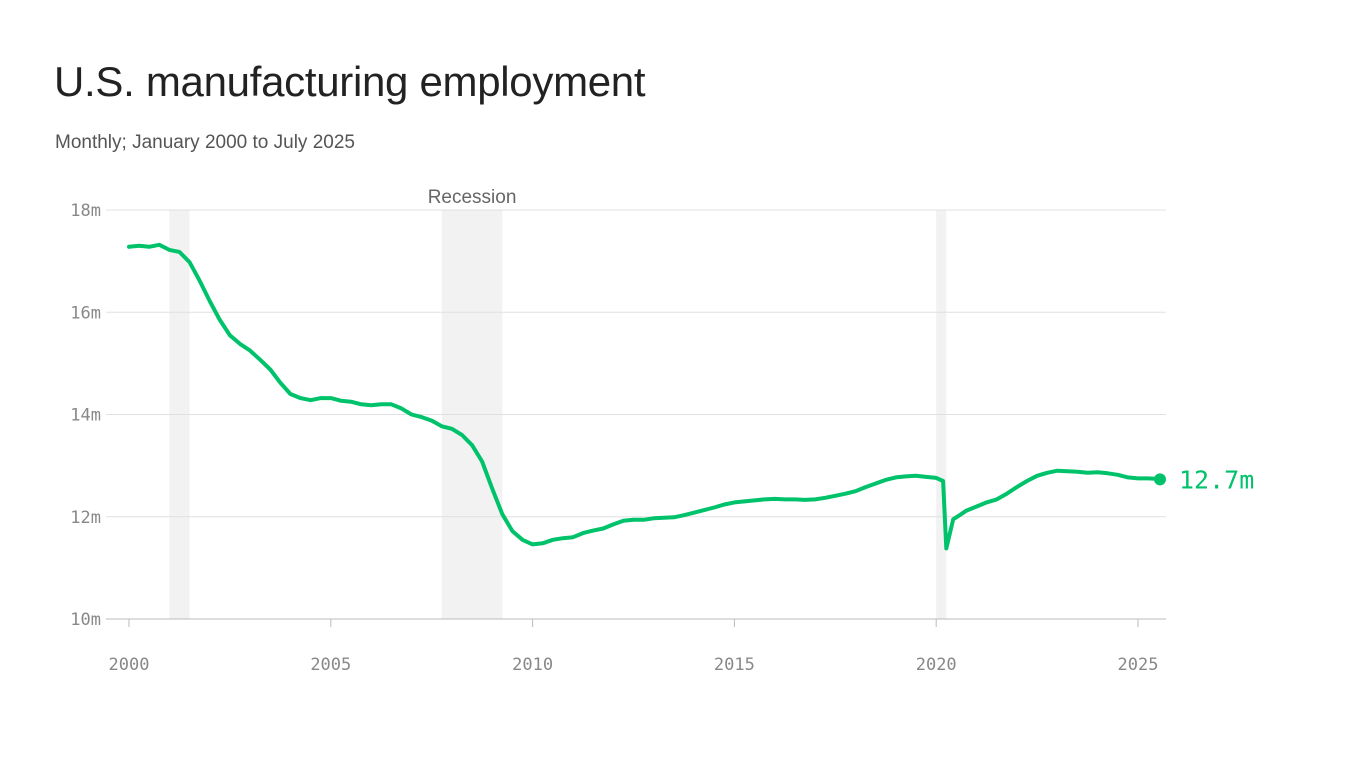 The image size is (1366, 768). I want to click on series-end-label: 12.7m, so click(1216, 479).